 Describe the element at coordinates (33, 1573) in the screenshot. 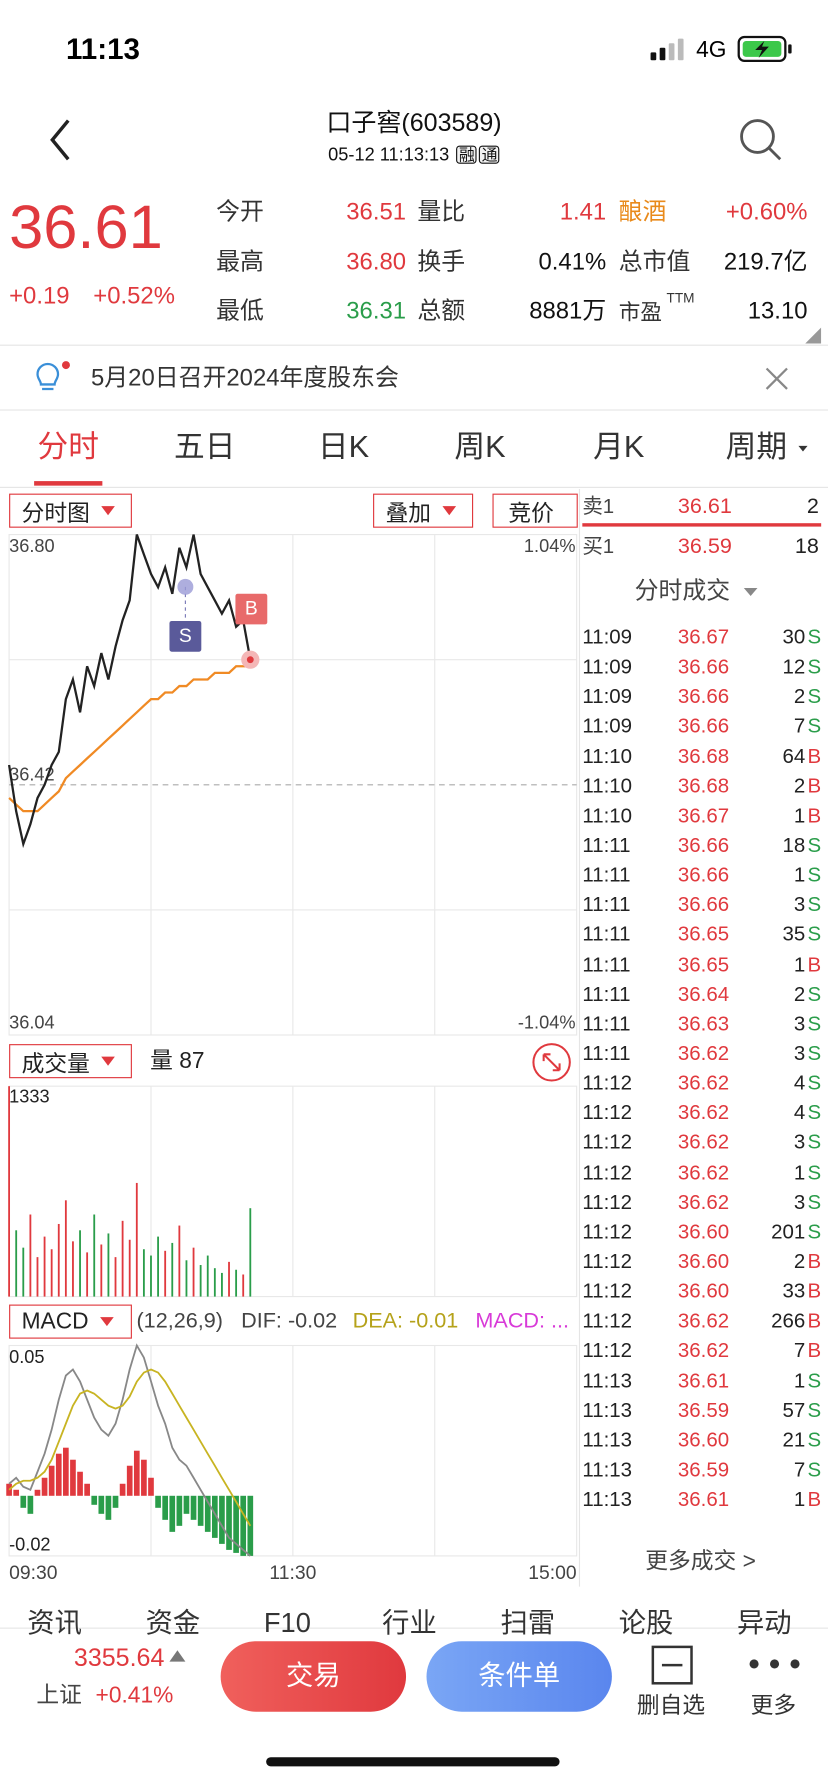

I see `x-tick-label: 09:30` at that location.